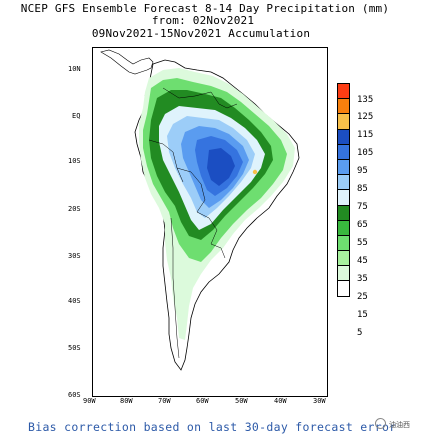 This screenshot has height=435, width=422. Describe the element at coordinates (193, 223) in the screenshot. I see `country-borders` at that location.